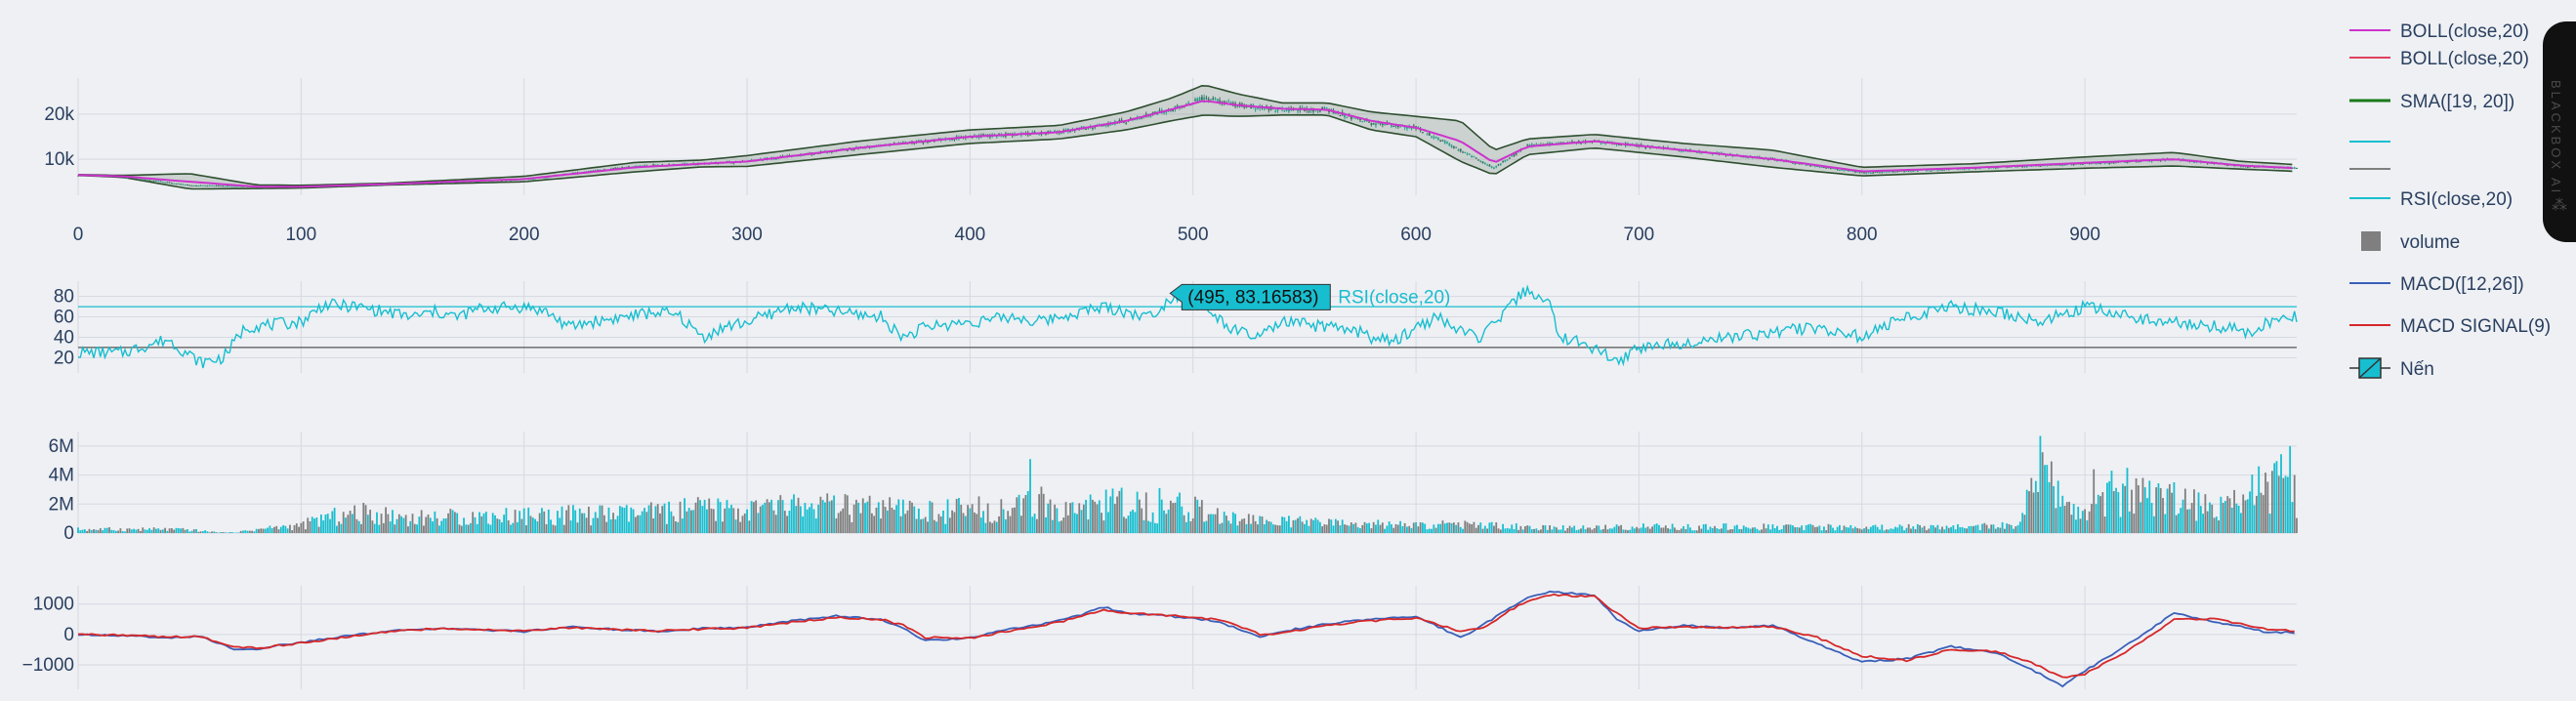 The width and height of the screenshot is (2576, 701). I want to click on blackbox-side-tab: BLACKBOX AI ⁂, so click(2560, 131).